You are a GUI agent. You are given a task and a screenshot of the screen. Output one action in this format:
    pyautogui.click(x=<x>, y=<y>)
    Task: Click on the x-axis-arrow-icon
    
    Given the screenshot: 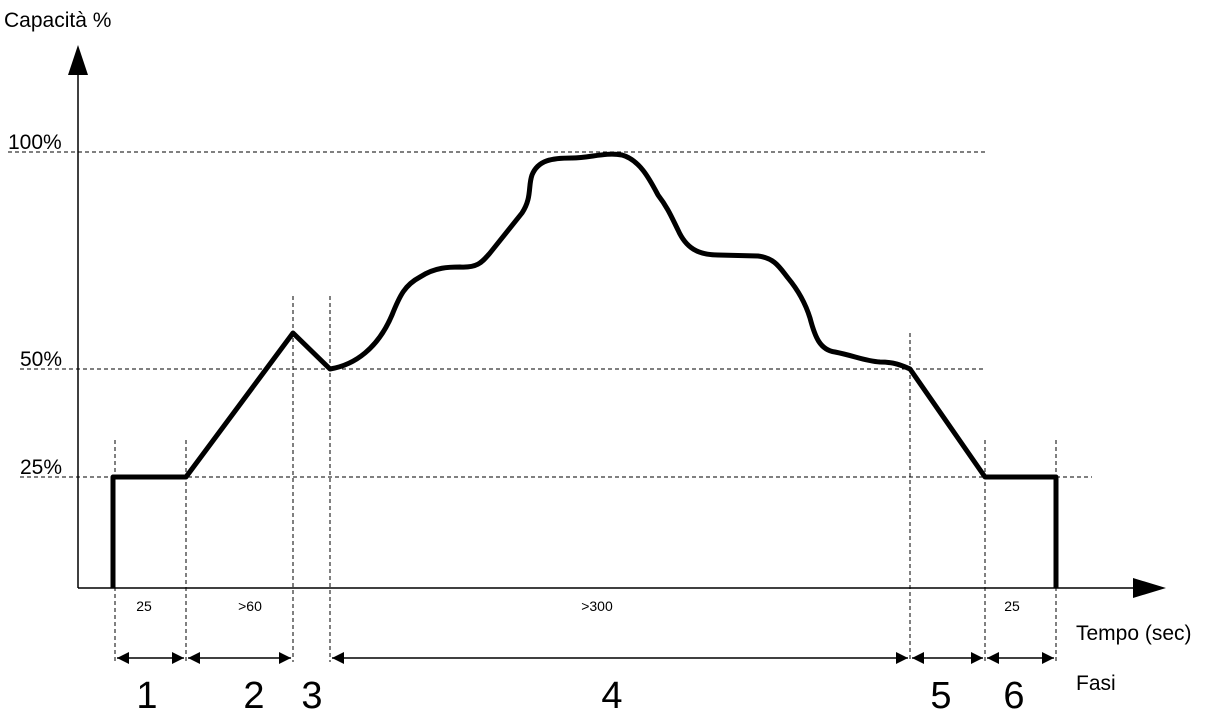 What is the action you would take?
    pyautogui.click(x=1149, y=588)
    